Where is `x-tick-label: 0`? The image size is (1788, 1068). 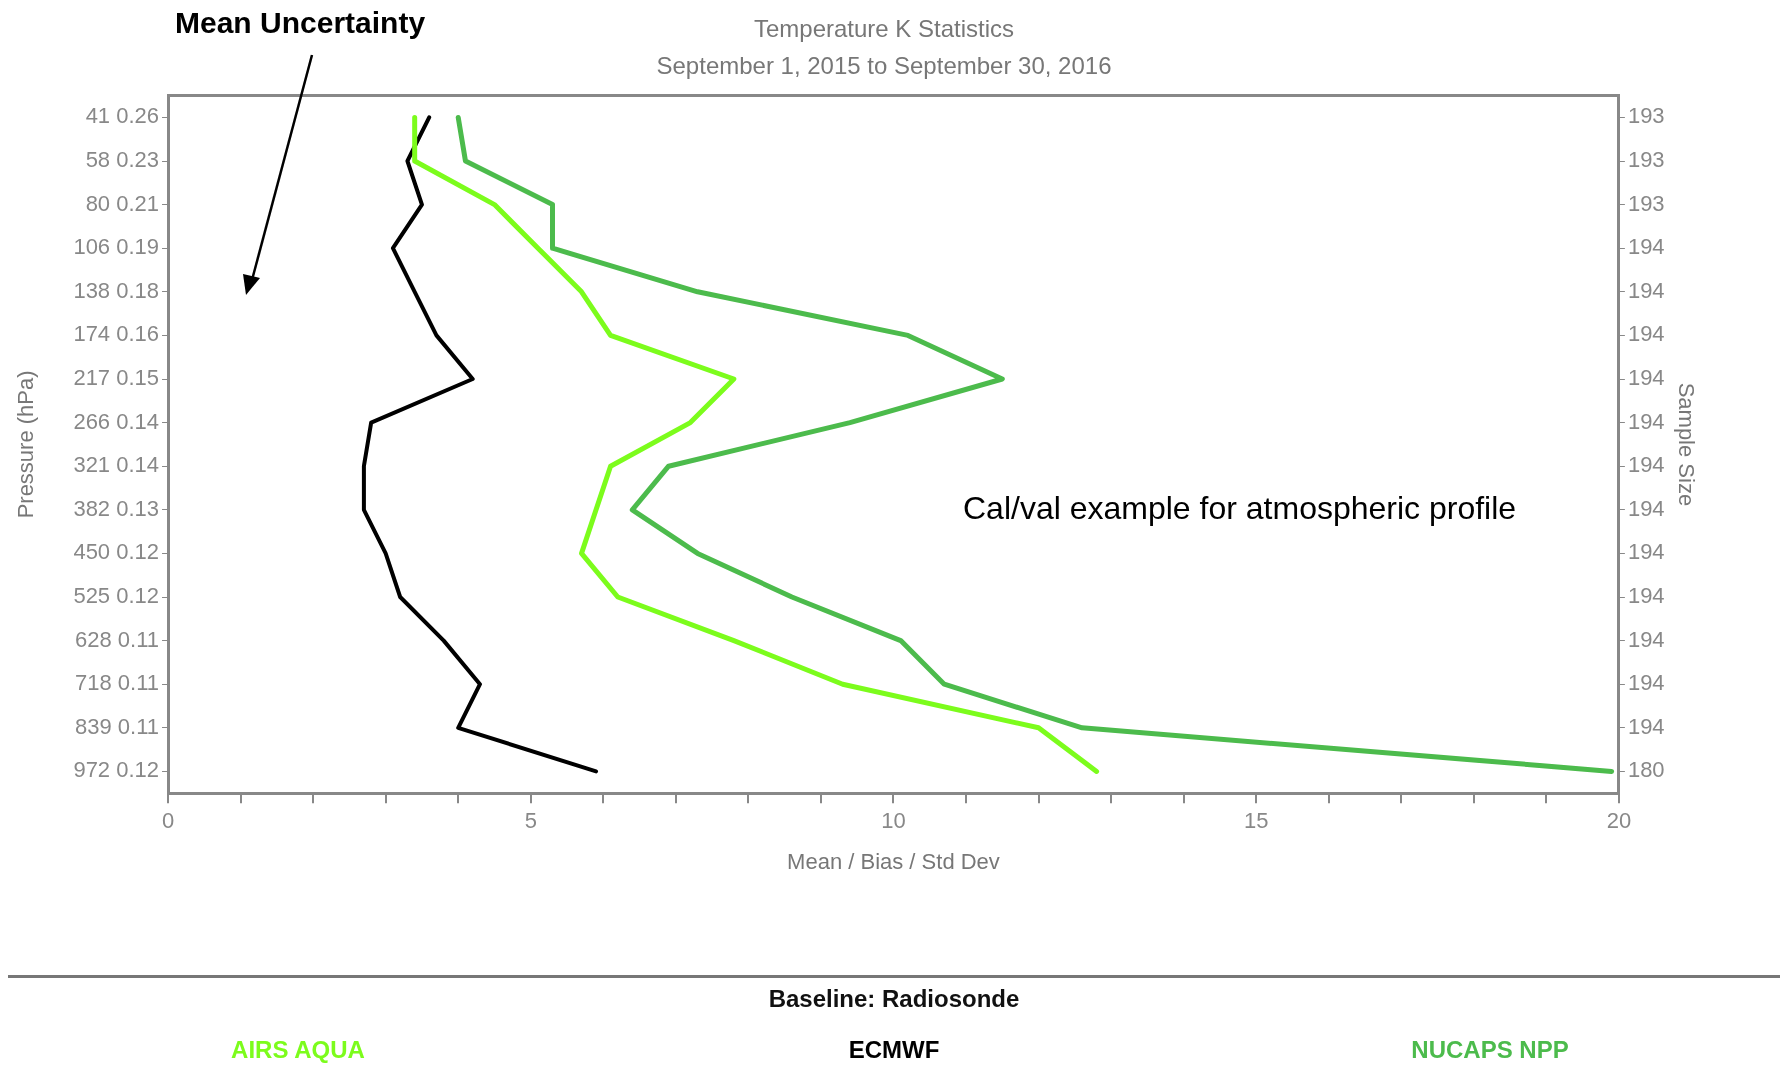 x-tick-label: 0 is located at coordinates (168, 821).